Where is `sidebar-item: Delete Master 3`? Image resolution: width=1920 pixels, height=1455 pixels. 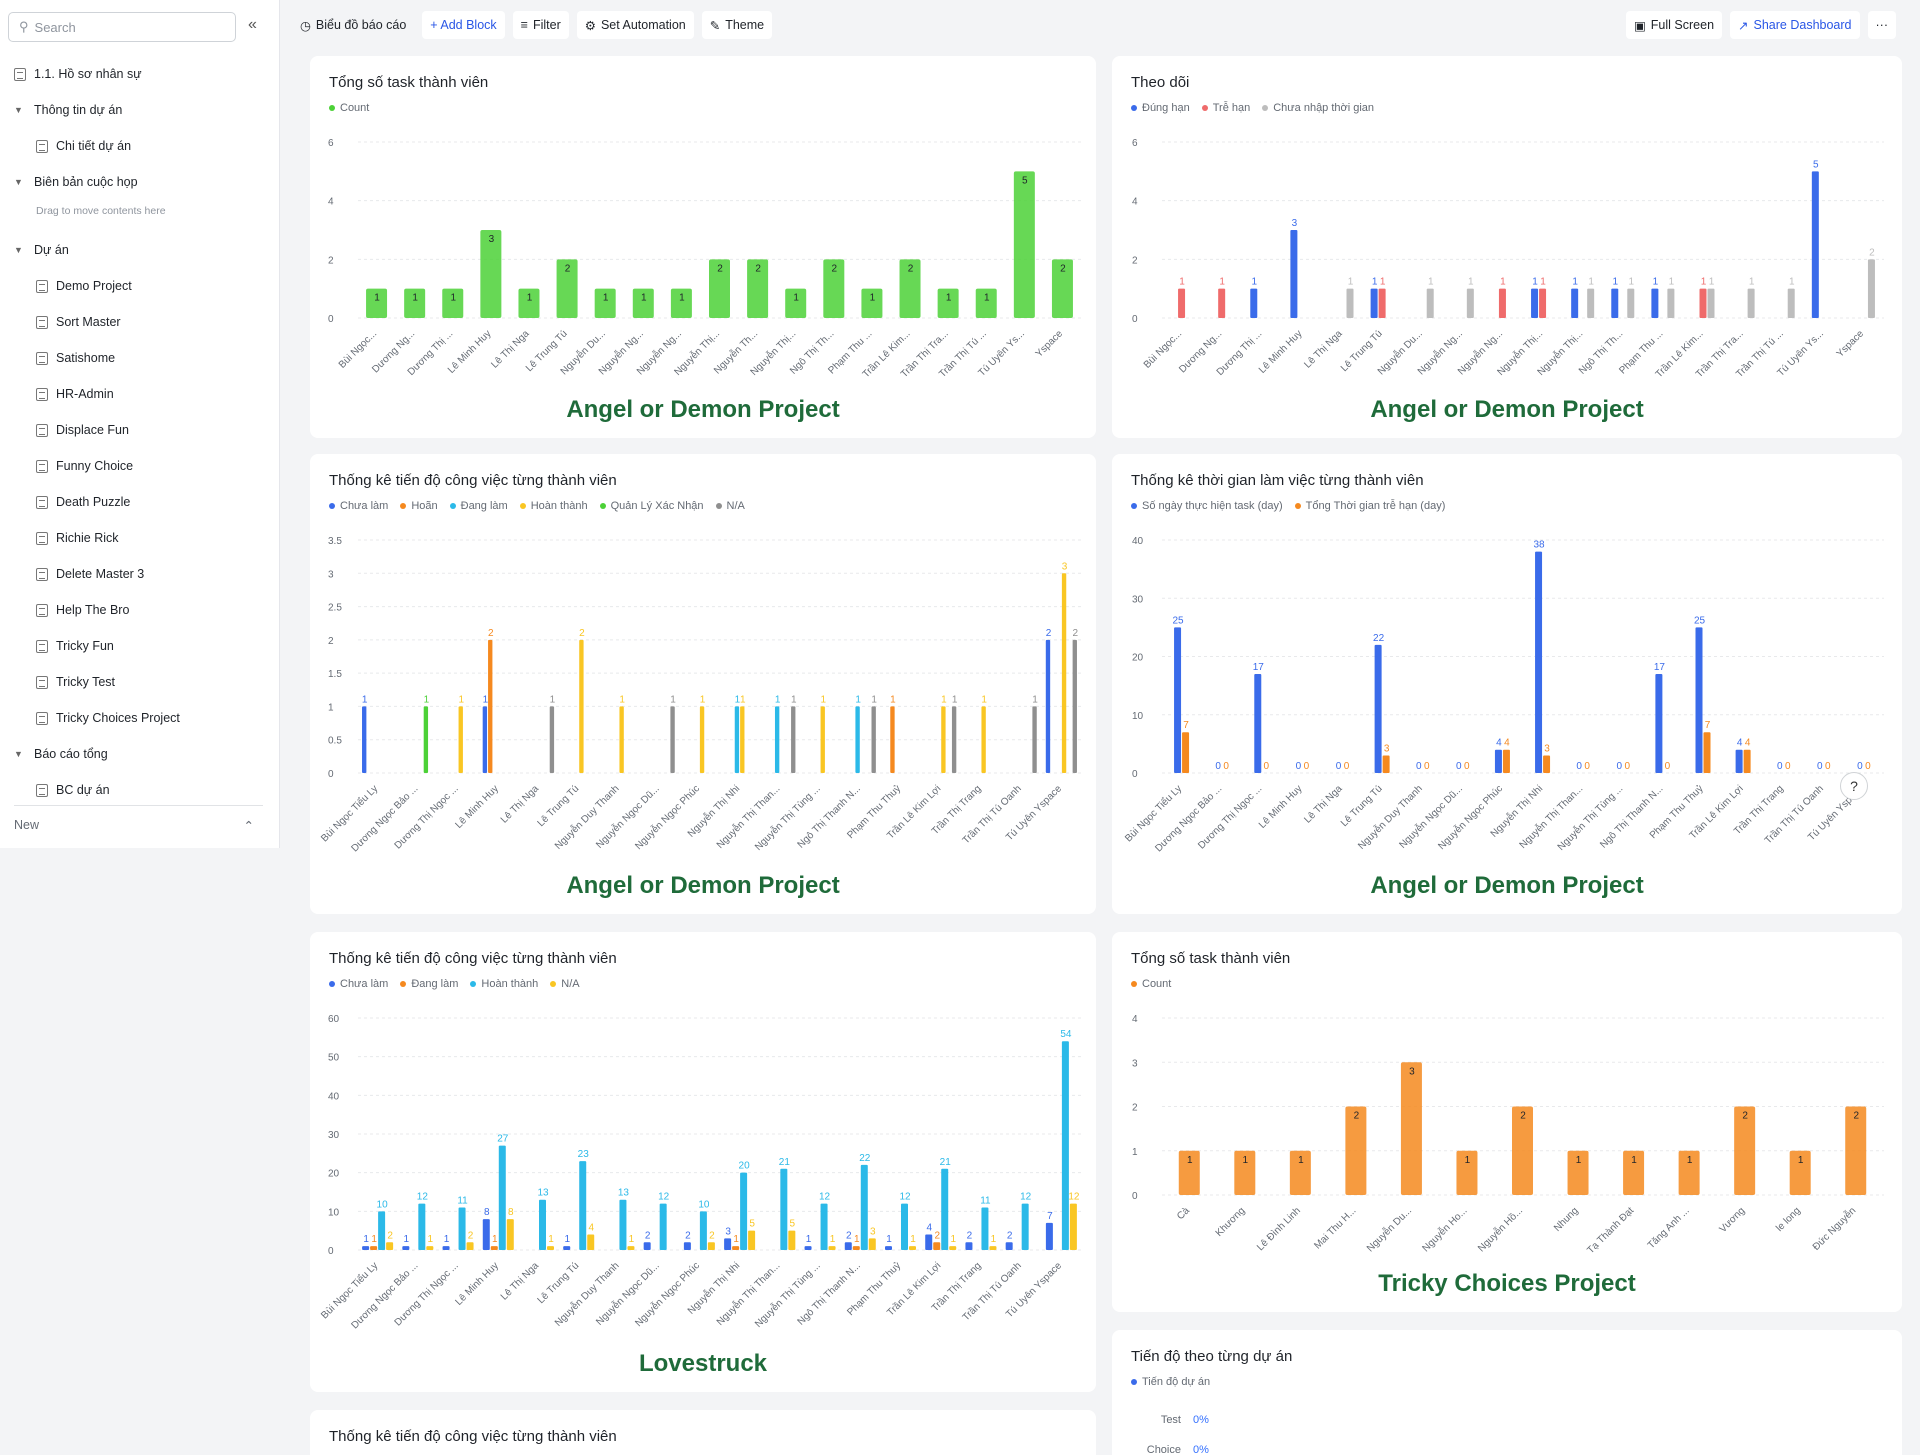
sidebar-item: Delete Master 3 is located at coordinates (90, 574).